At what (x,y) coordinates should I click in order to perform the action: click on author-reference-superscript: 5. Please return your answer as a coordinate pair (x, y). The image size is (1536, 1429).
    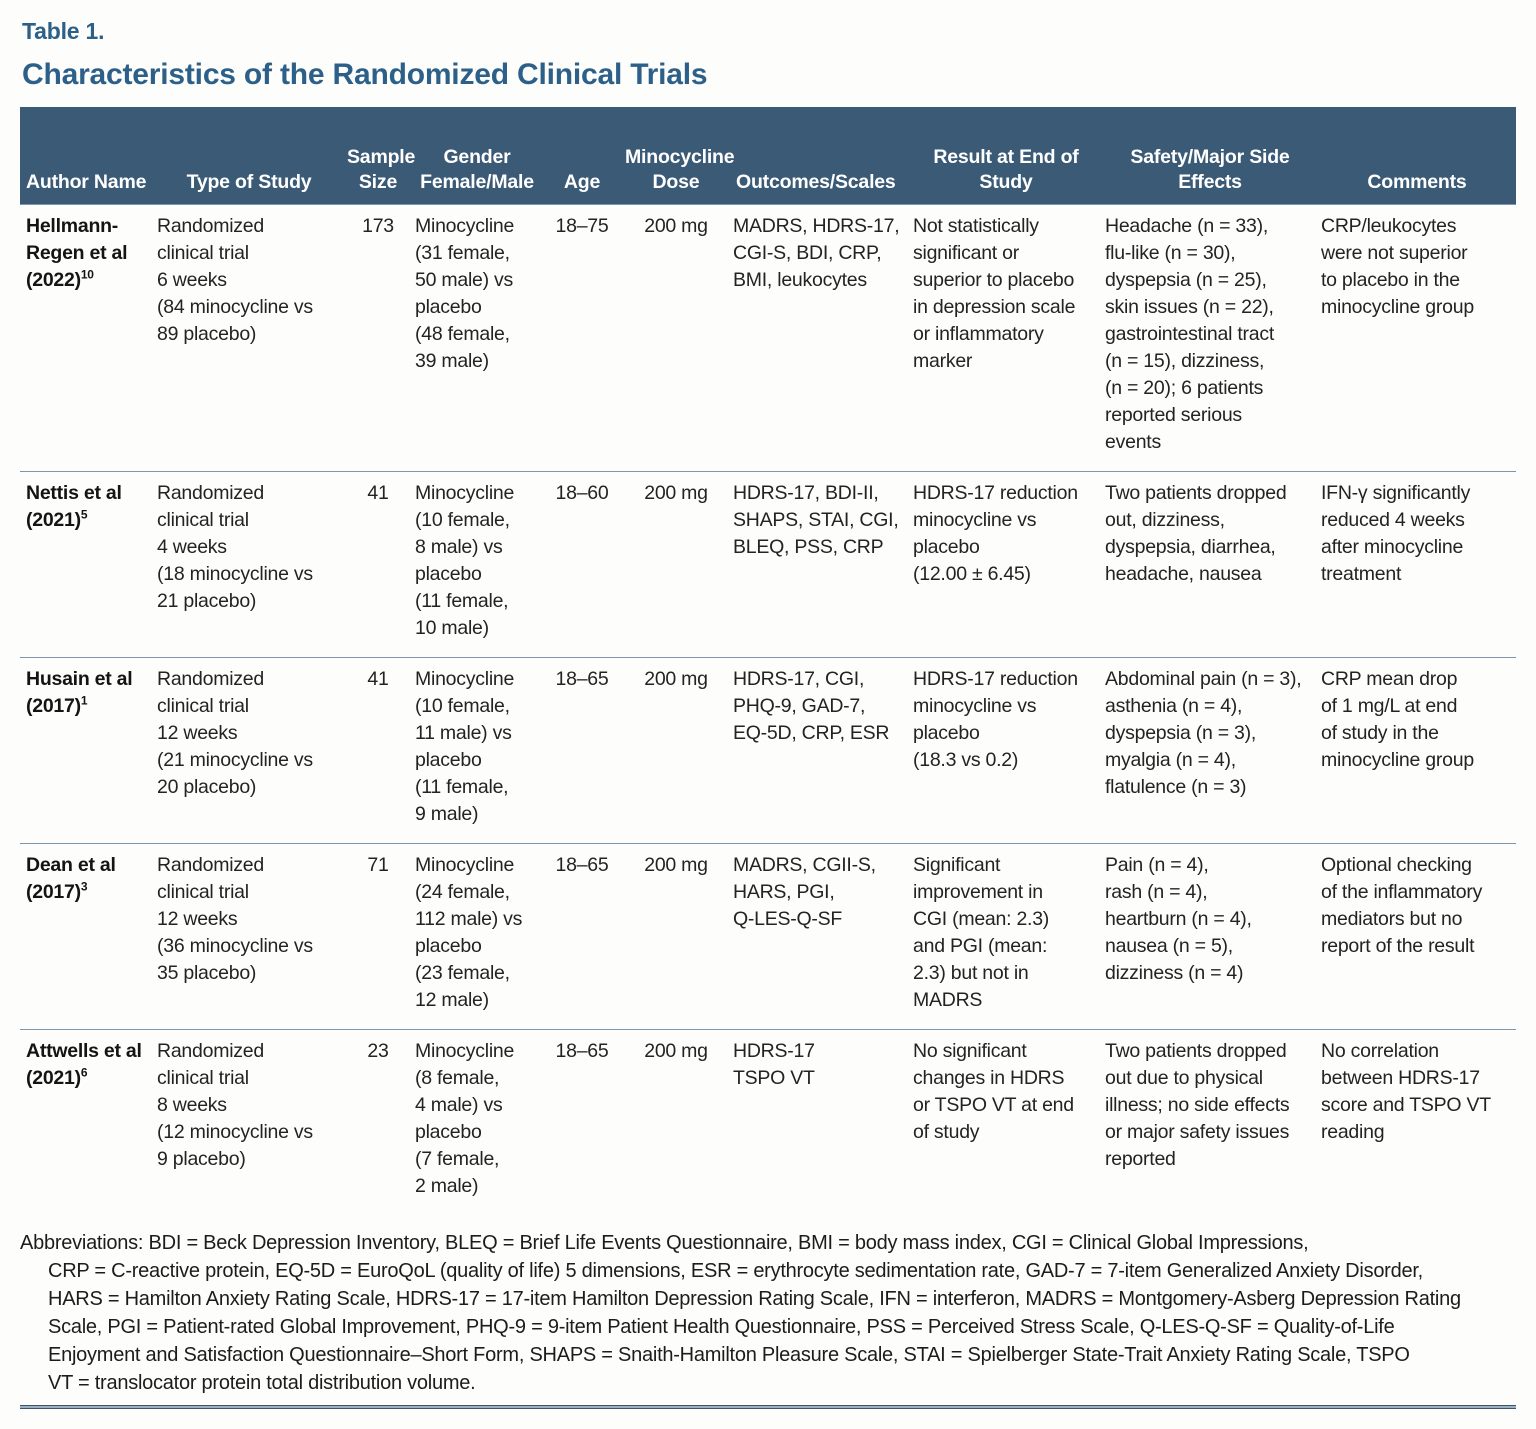
    Looking at the image, I should click on (84, 514).